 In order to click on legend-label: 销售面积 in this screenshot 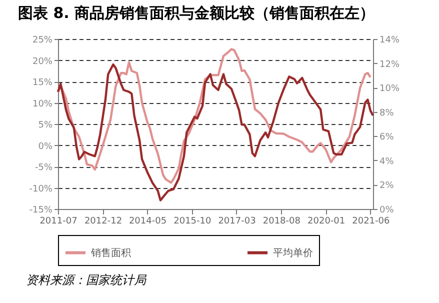, I will do `click(110, 252)`.